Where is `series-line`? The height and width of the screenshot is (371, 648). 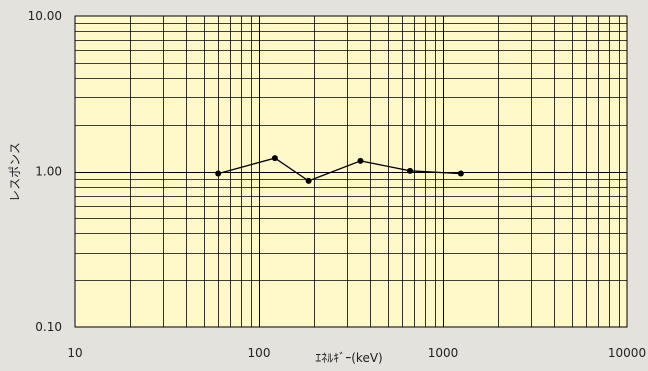
series-line is located at coordinates (339, 169).